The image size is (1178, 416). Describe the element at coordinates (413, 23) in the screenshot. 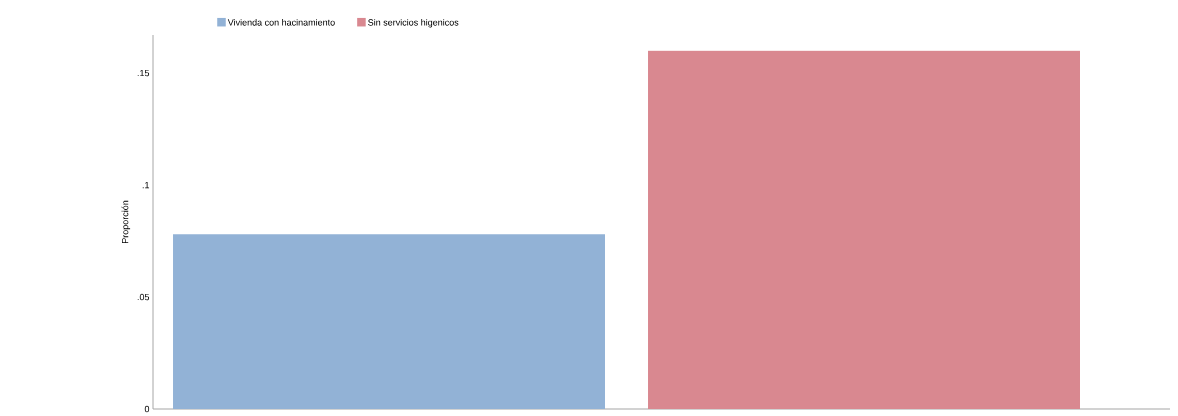

I see `legend-label: Sin servicios higenicos` at that location.